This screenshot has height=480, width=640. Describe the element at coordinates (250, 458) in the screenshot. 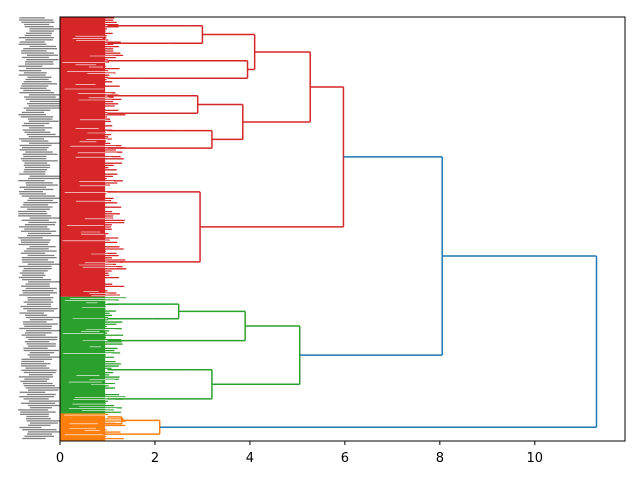

I see `x-tick-label: 4` at that location.